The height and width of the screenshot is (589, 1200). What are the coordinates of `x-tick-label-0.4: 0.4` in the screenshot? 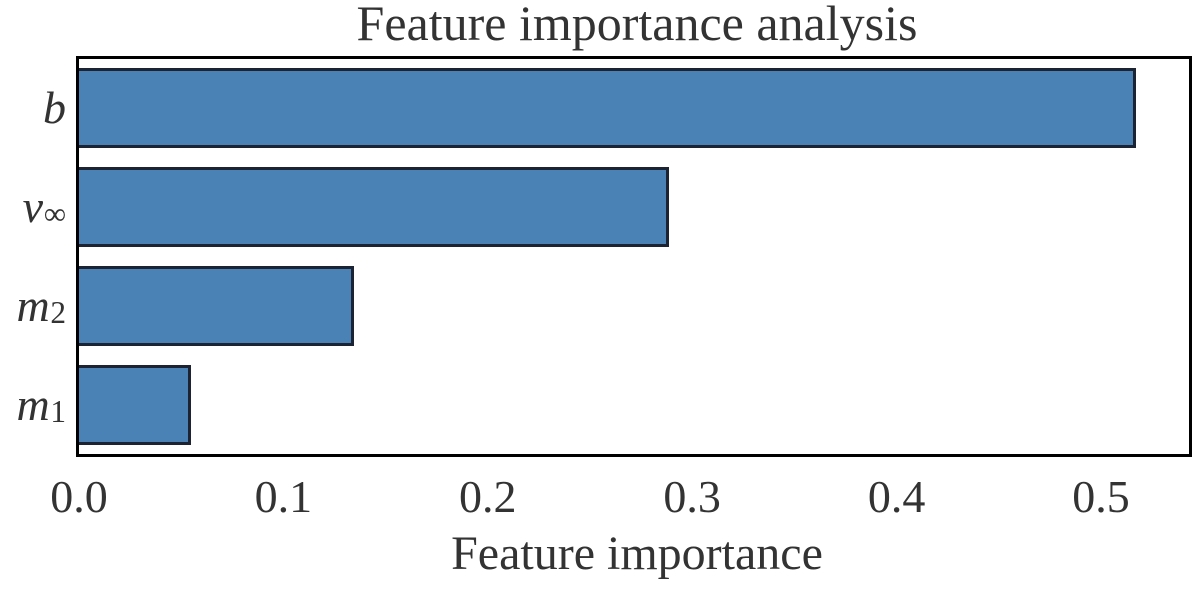 It's located at (896, 496).